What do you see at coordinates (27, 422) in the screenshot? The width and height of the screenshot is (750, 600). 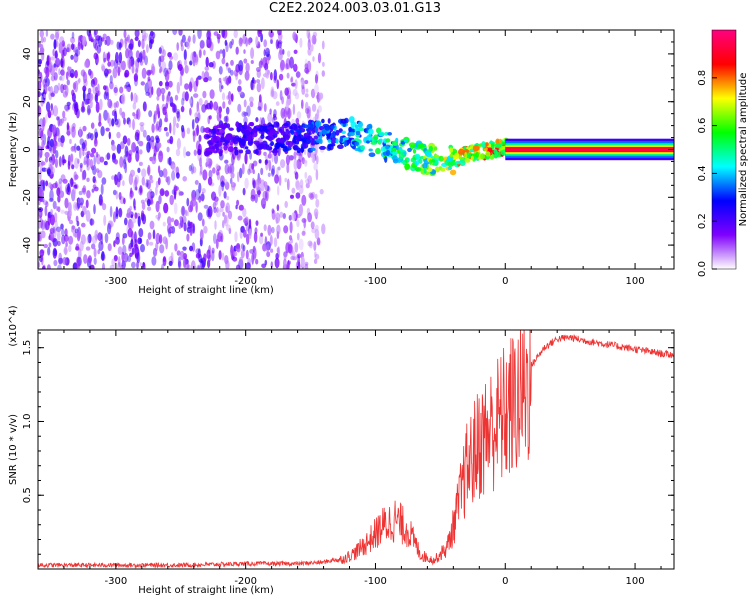 I see `y-tick-label: 1.0` at bounding box center [27, 422].